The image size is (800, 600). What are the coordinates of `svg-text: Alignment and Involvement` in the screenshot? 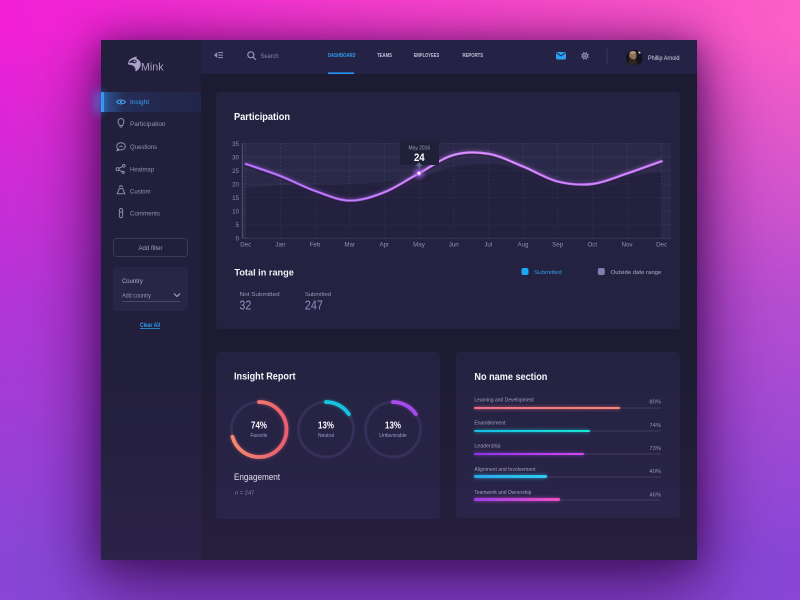 It's located at (504, 470).